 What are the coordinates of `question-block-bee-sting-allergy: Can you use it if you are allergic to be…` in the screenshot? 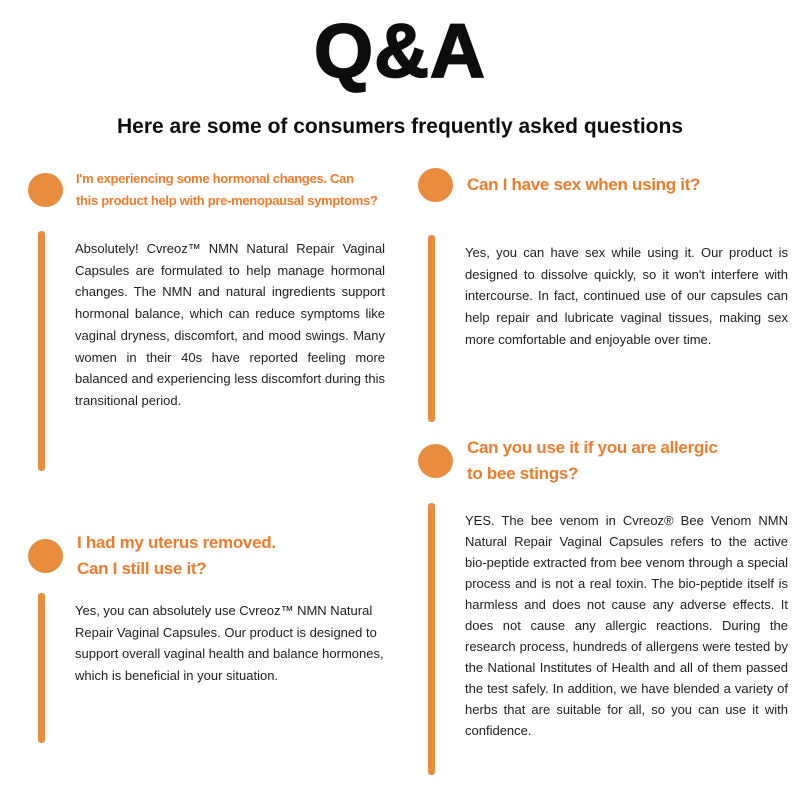 It's located at (608, 461).